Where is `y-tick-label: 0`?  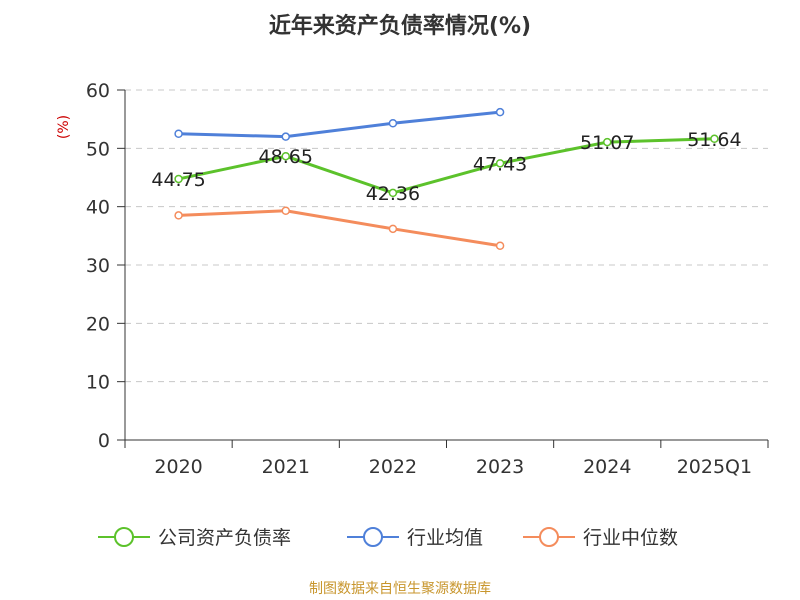 y-tick-label: 0 is located at coordinates (104, 441).